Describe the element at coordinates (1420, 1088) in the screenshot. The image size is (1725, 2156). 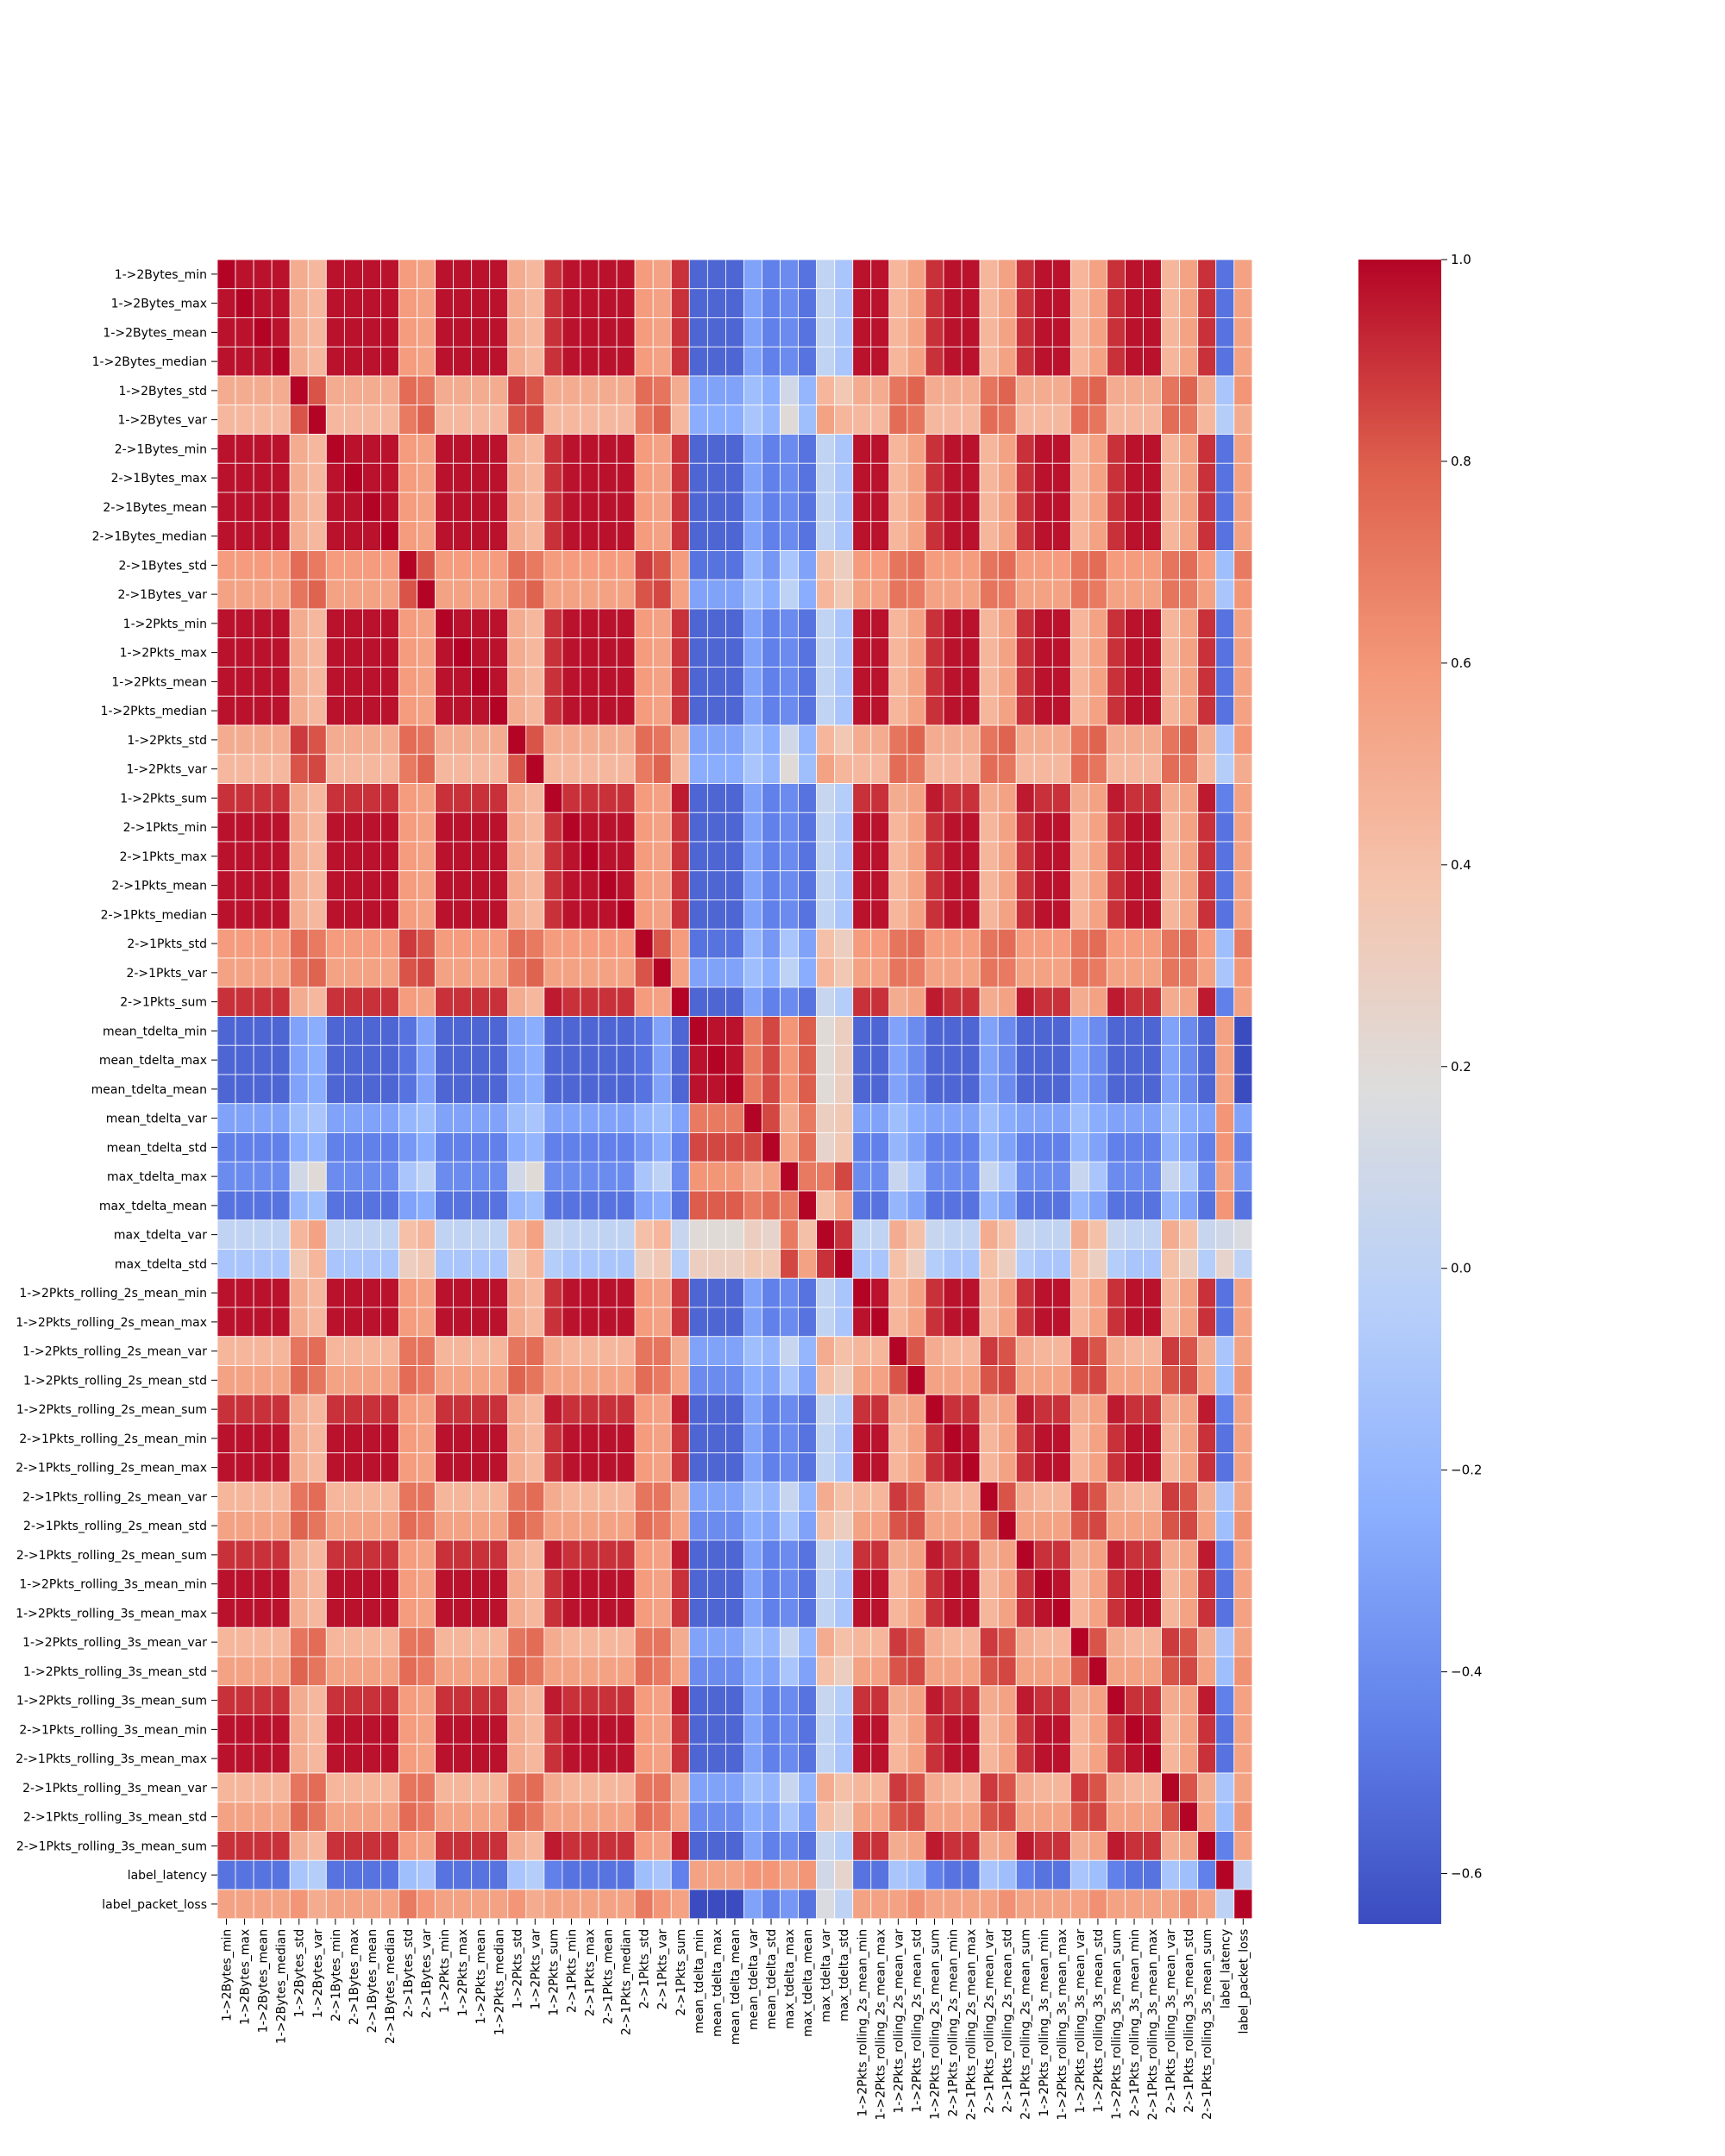
I see `colorbar: 1.00.80.60.40.20.0−0.2−0.4−0.6` at that location.